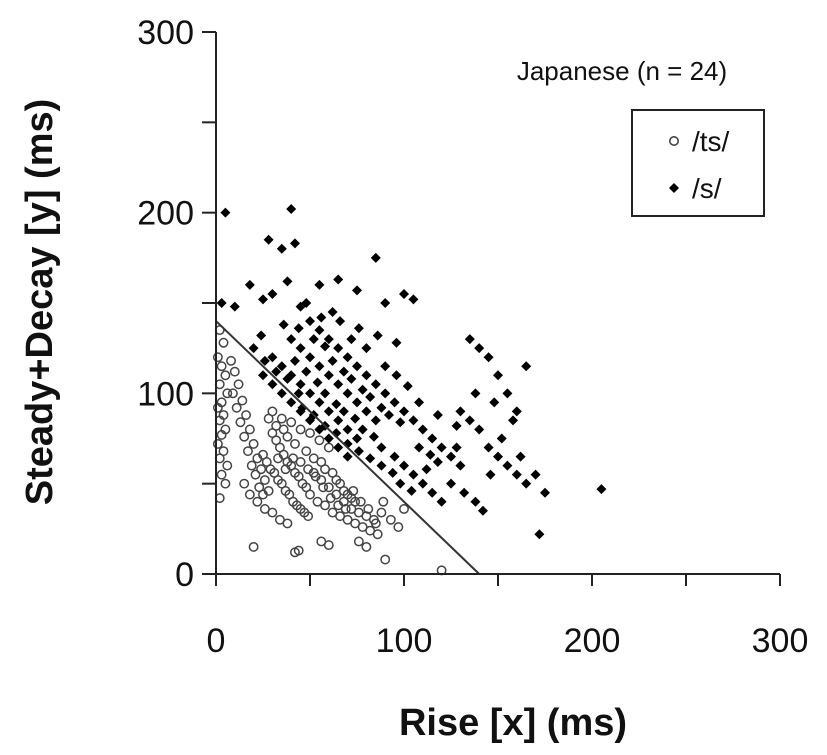  Describe the element at coordinates (40, 302) in the screenshot. I see `y-axis-title: Steady+Decay [y] (ms)` at that location.